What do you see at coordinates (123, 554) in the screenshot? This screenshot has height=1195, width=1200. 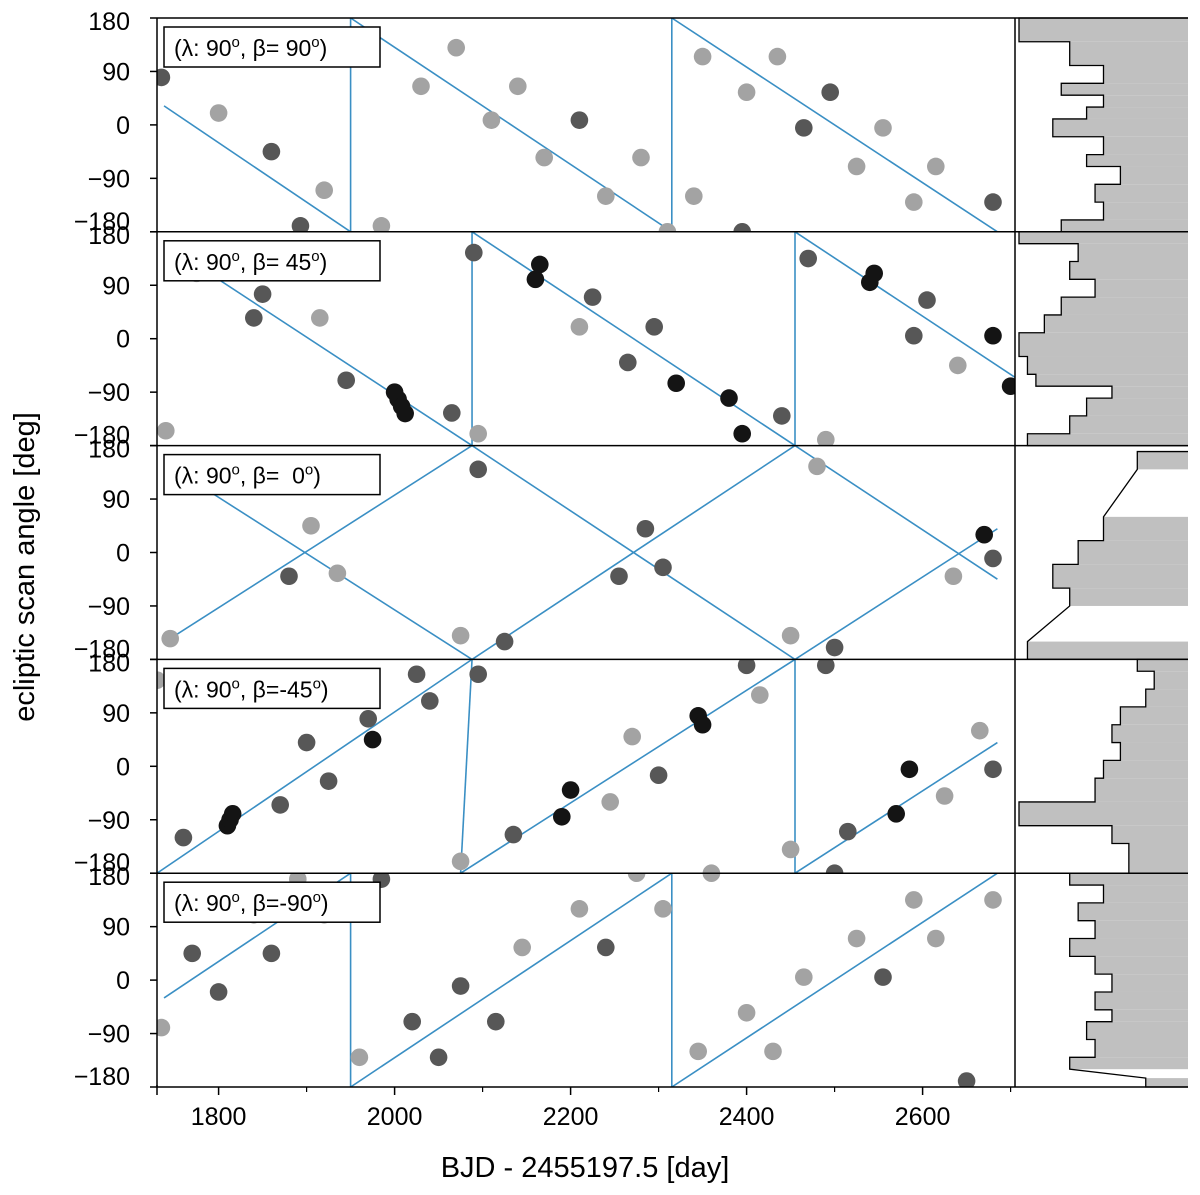 I see `y-tick-label: 0` at bounding box center [123, 554].